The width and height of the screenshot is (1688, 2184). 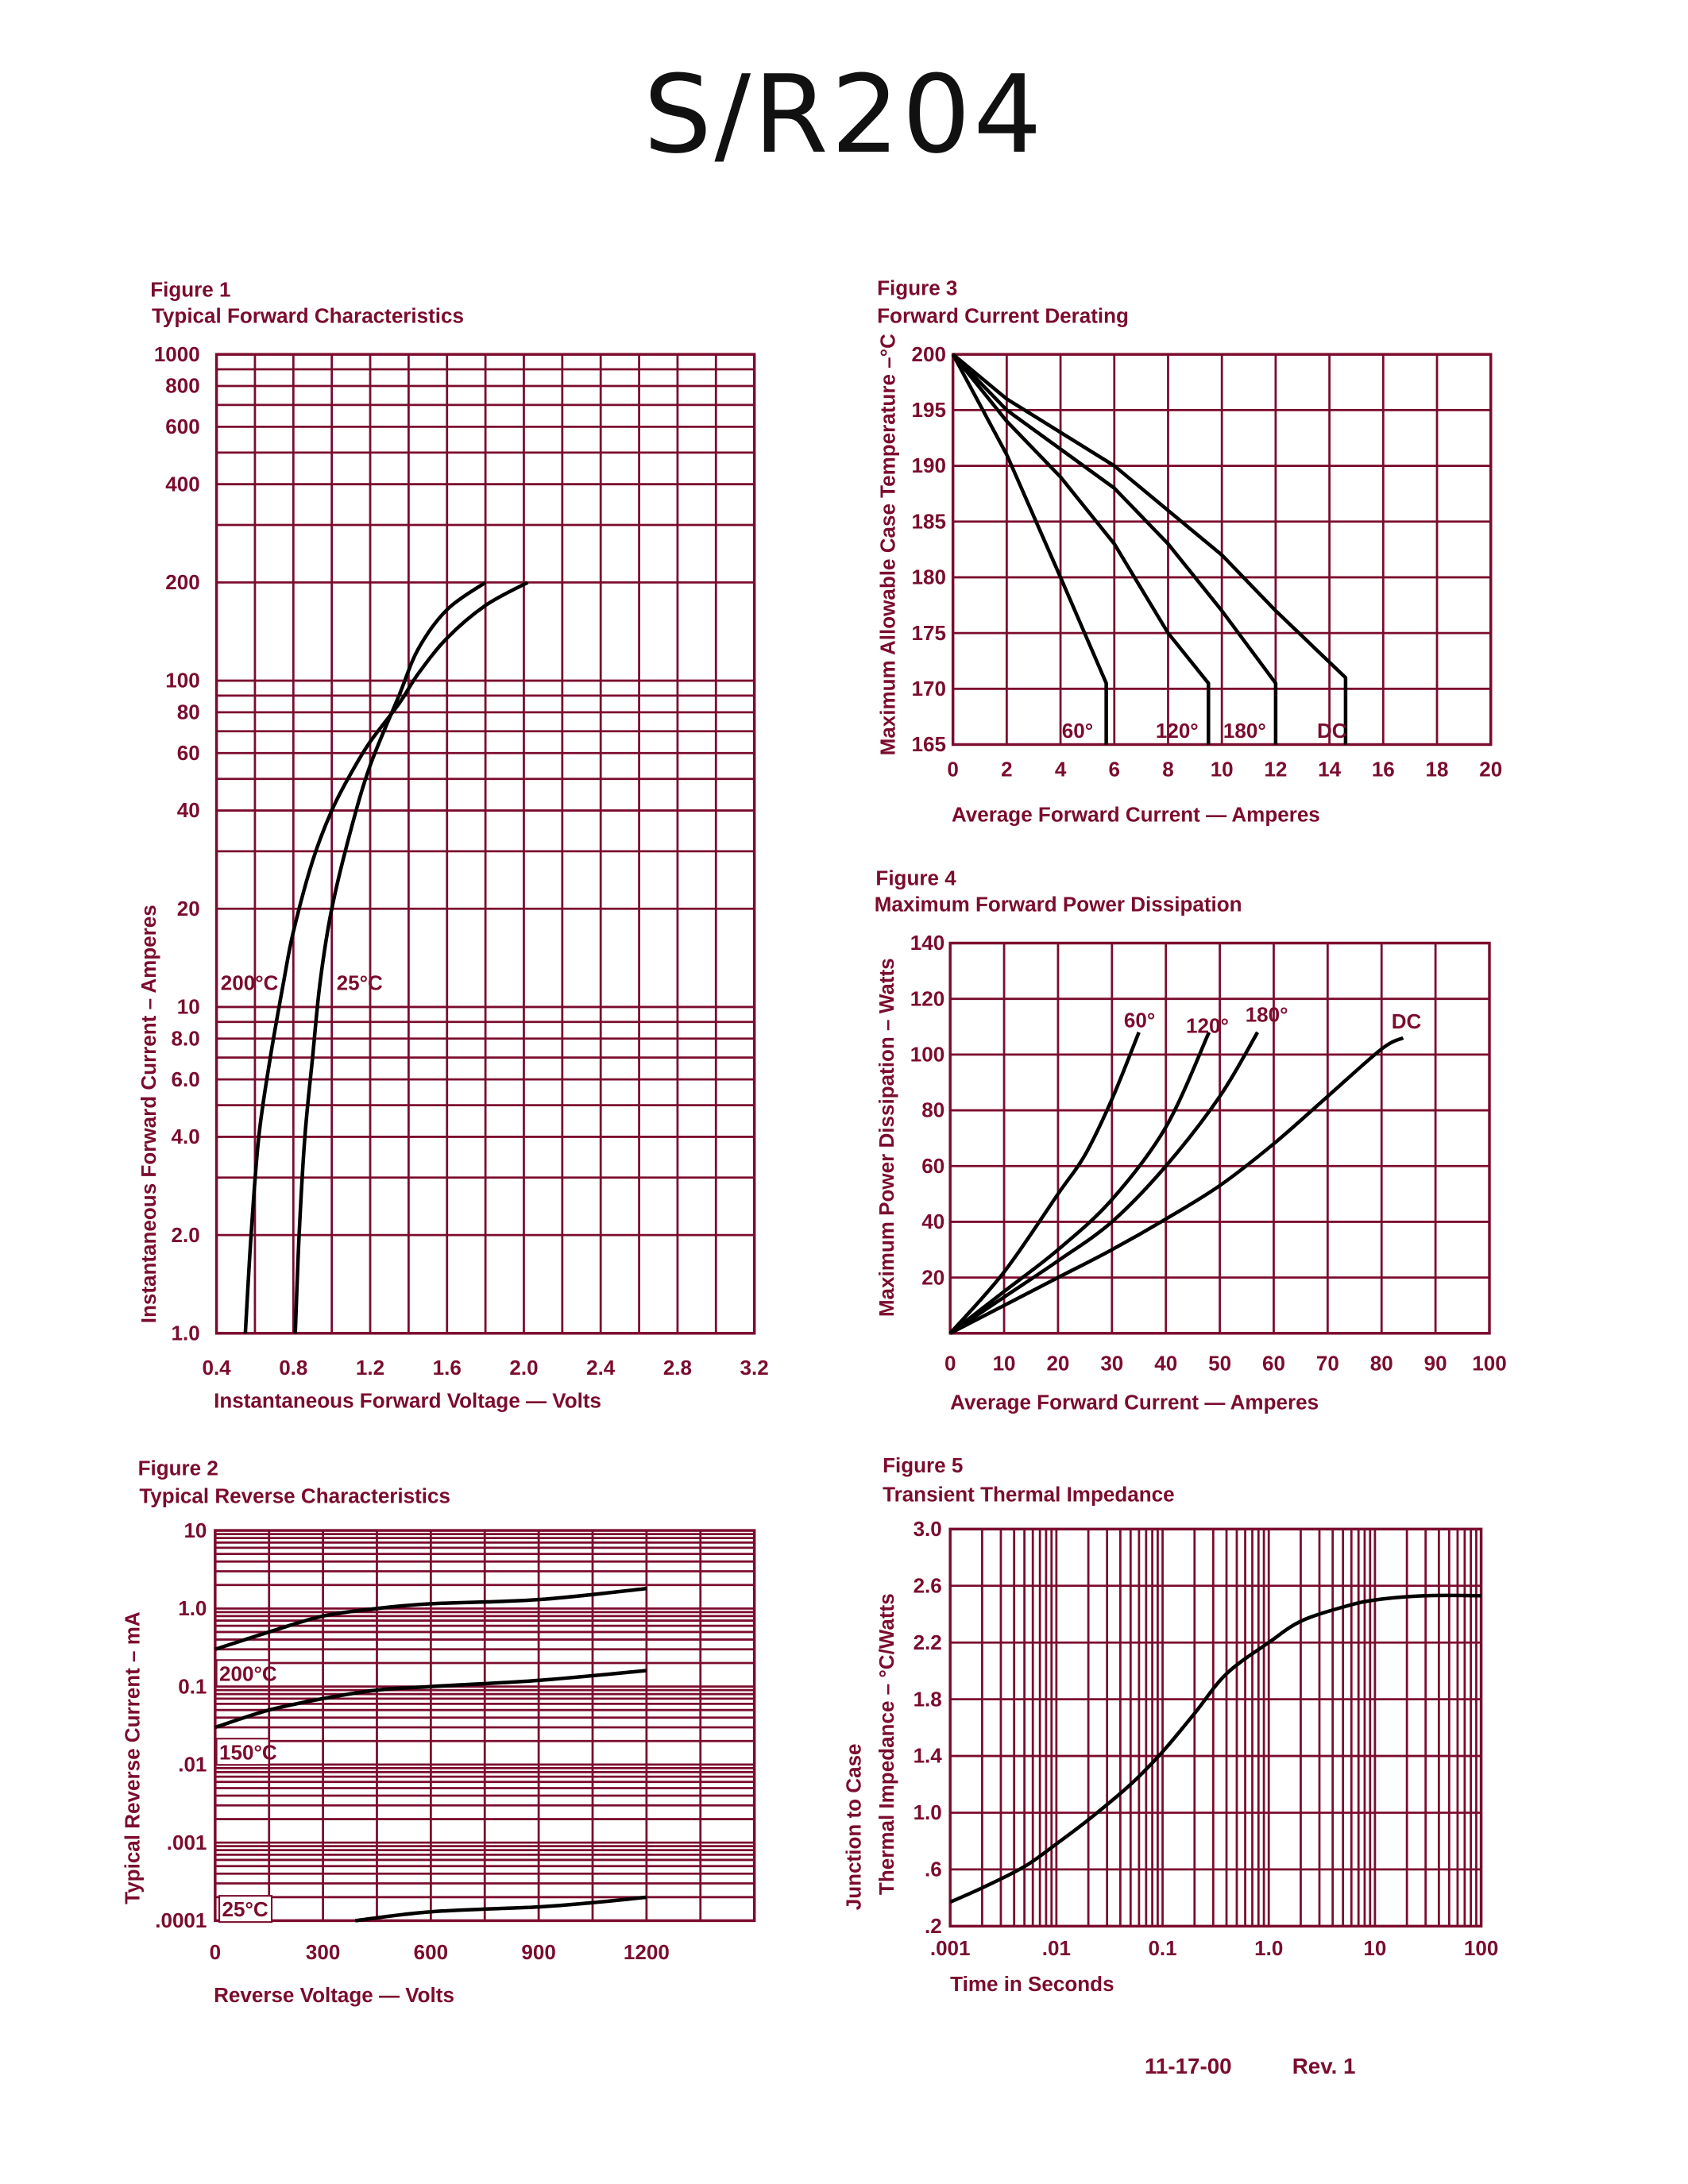 What do you see at coordinates (929, 410) in the screenshot?
I see `y-tick-label: 195` at bounding box center [929, 410].